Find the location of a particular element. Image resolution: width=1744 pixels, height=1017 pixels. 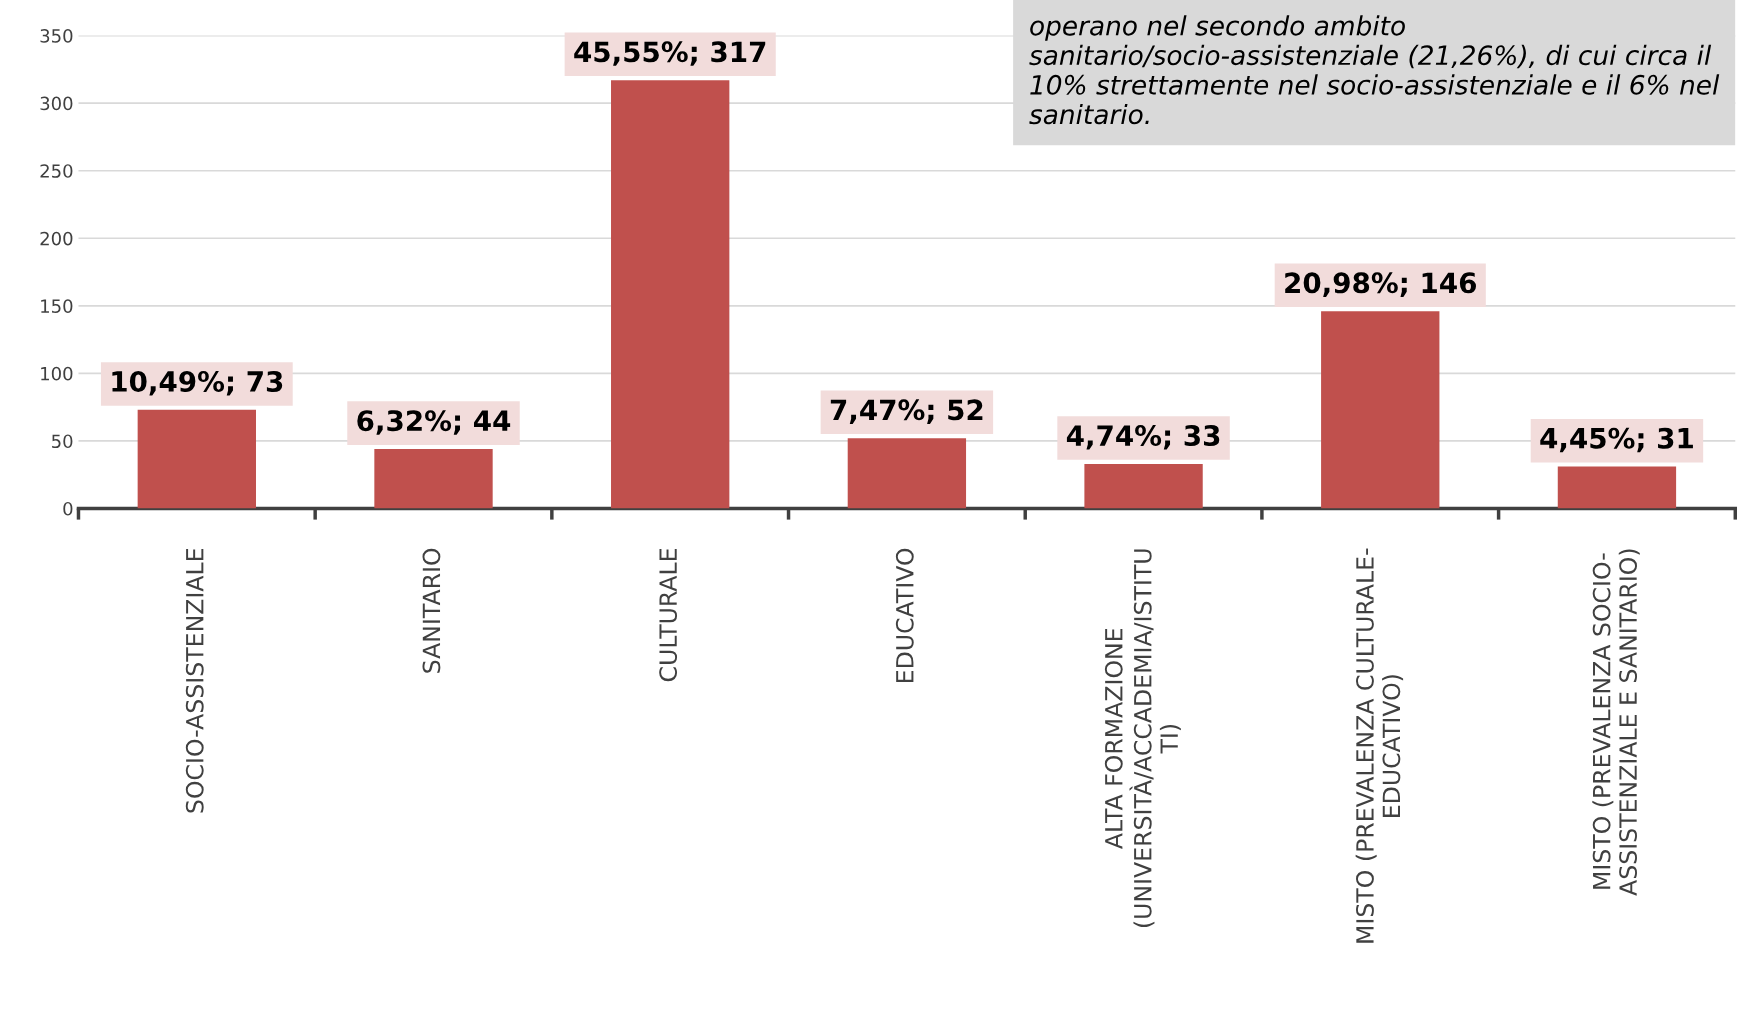

y-tick-label: 200 is located at coordinates (56, 238).